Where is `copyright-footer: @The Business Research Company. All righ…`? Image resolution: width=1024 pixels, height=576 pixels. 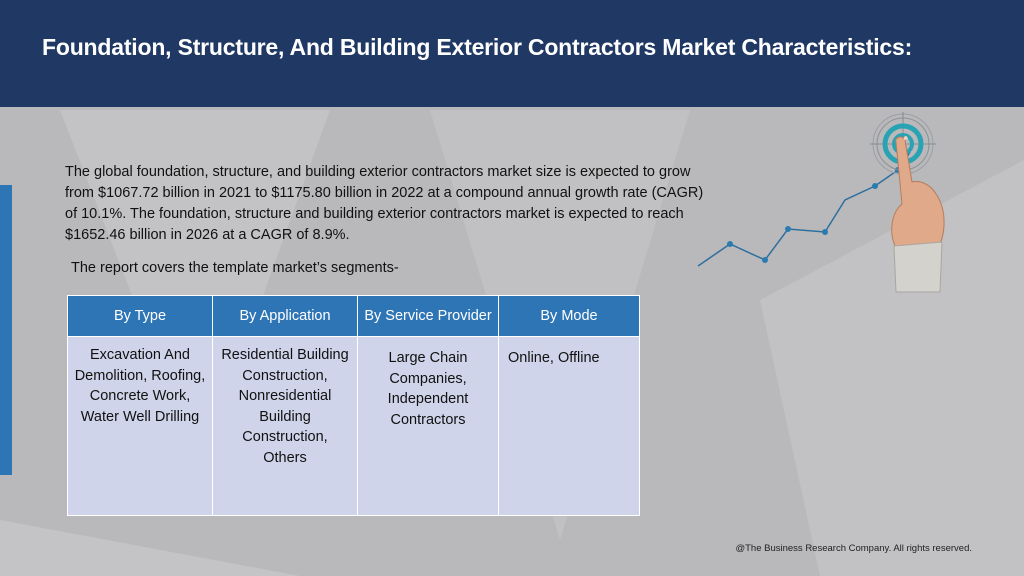 copyright-footer: @The Business Research Company. All righ… is located at coordinates (853, 548).